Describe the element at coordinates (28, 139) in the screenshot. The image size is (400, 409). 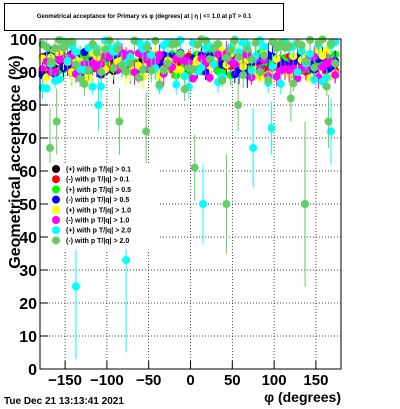
I see `y-tick-label: 70` at that location.